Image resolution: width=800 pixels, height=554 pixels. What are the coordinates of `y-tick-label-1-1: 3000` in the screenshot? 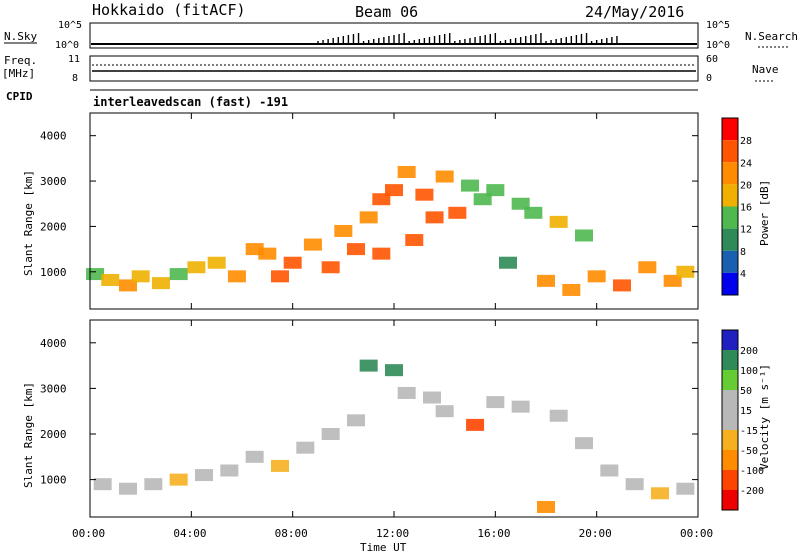 It's located at (53, 388).